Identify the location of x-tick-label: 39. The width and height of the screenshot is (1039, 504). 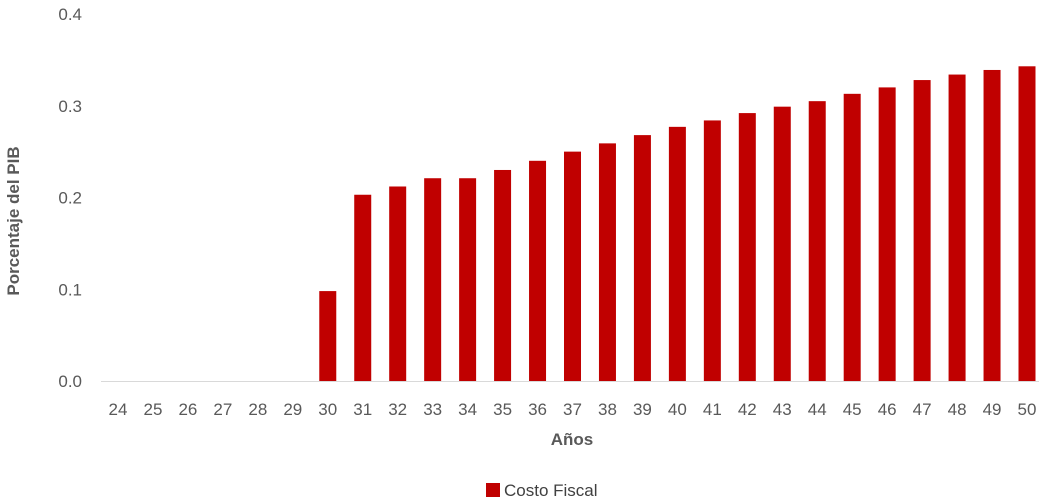
(642, 409).